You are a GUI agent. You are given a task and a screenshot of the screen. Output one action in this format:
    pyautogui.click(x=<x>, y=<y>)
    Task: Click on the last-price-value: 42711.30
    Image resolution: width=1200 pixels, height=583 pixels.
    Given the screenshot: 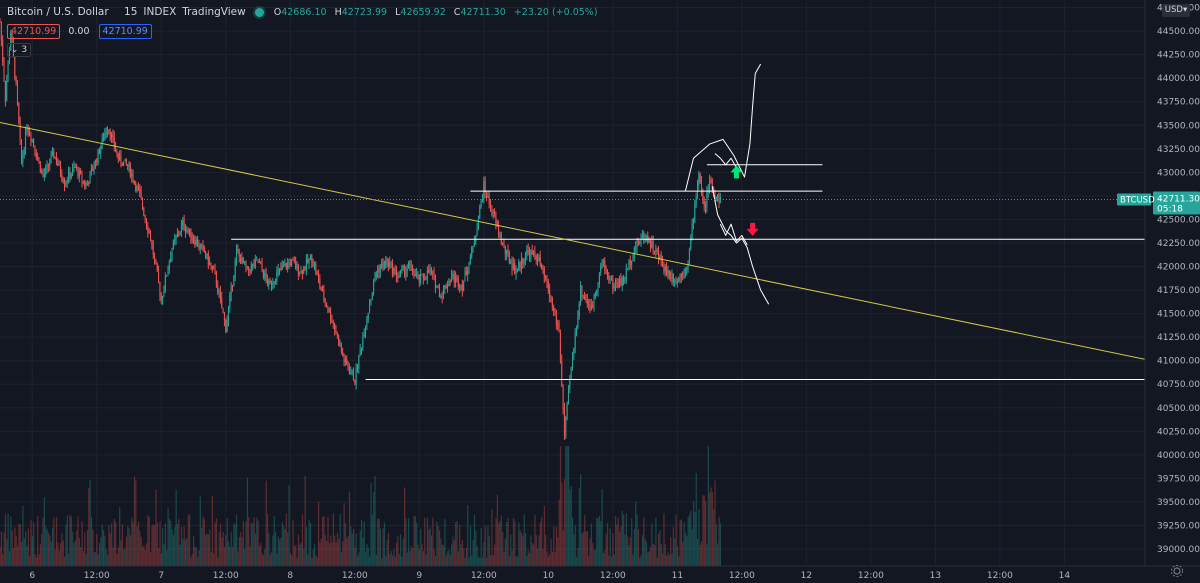 What is the action you would take?
    pyautogui.click(x=1178, y=200)
    